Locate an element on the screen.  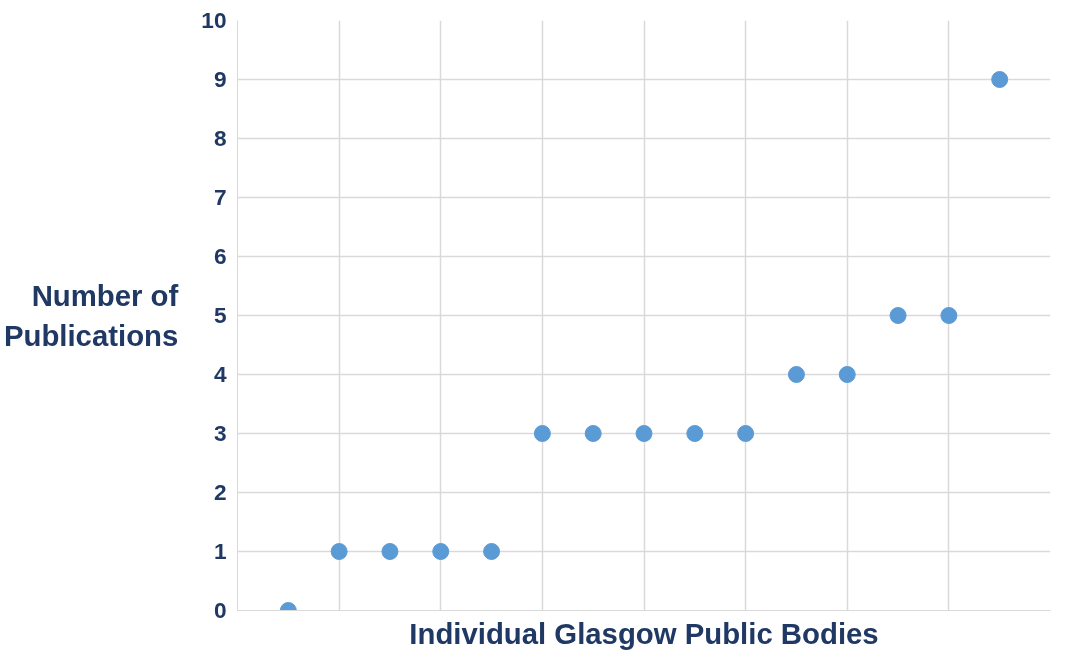
y-axis-title: Number of Publications is located at coordinates (91, 315).